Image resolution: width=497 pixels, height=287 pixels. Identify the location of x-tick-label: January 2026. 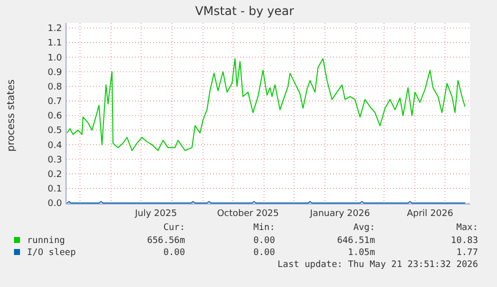
(339, 214).